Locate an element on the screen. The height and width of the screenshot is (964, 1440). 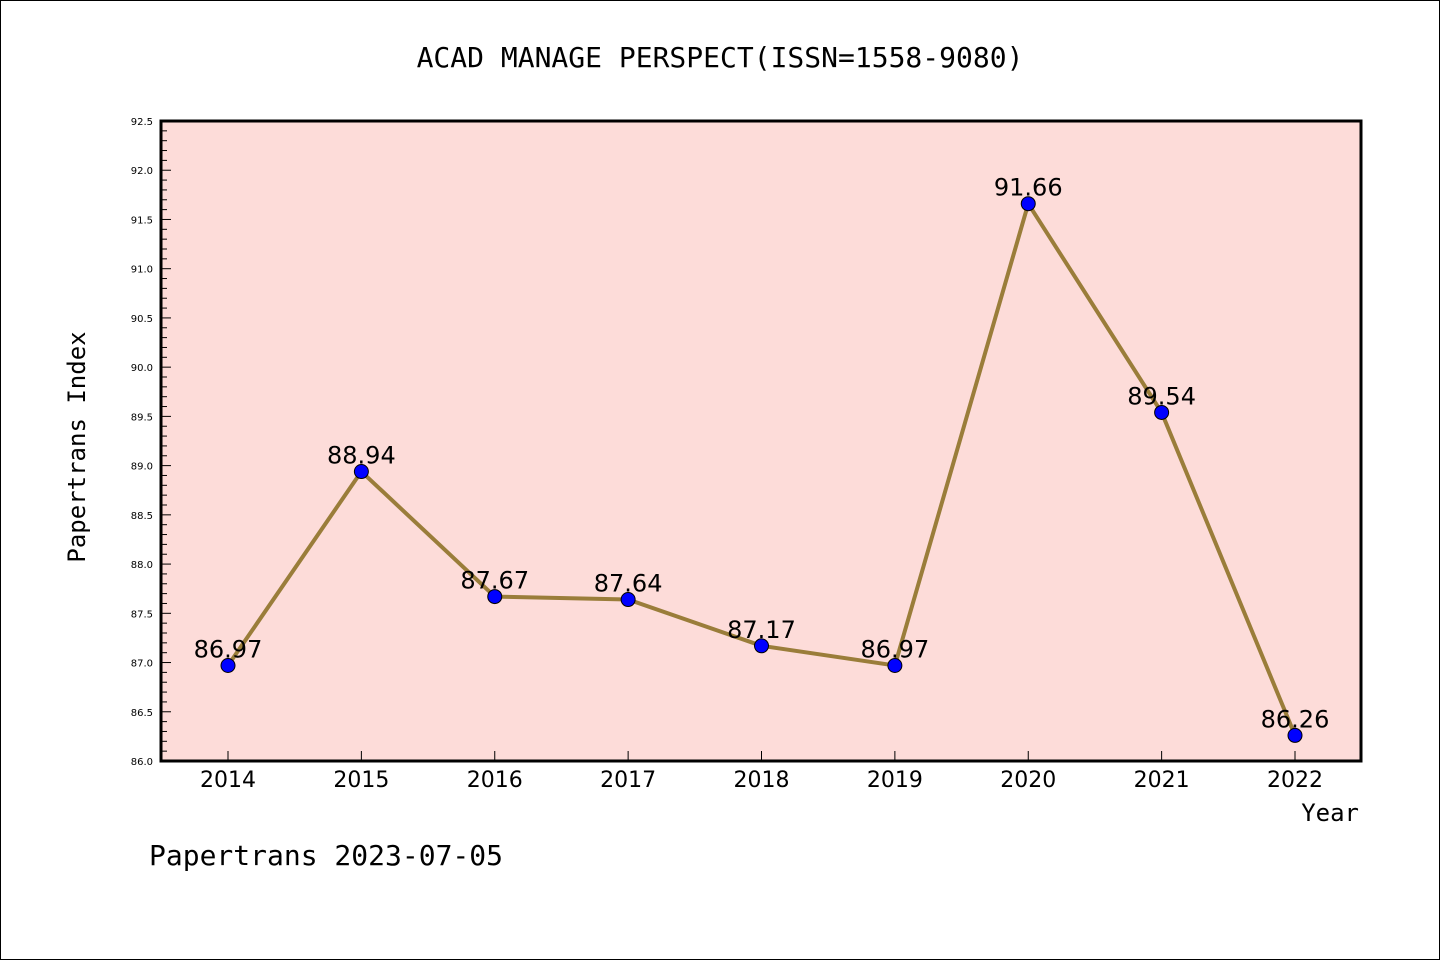
x-axis: 2014 2015 2016 2017 2018 2019 2020 2021 2022 is located at coordinates (761, 772).